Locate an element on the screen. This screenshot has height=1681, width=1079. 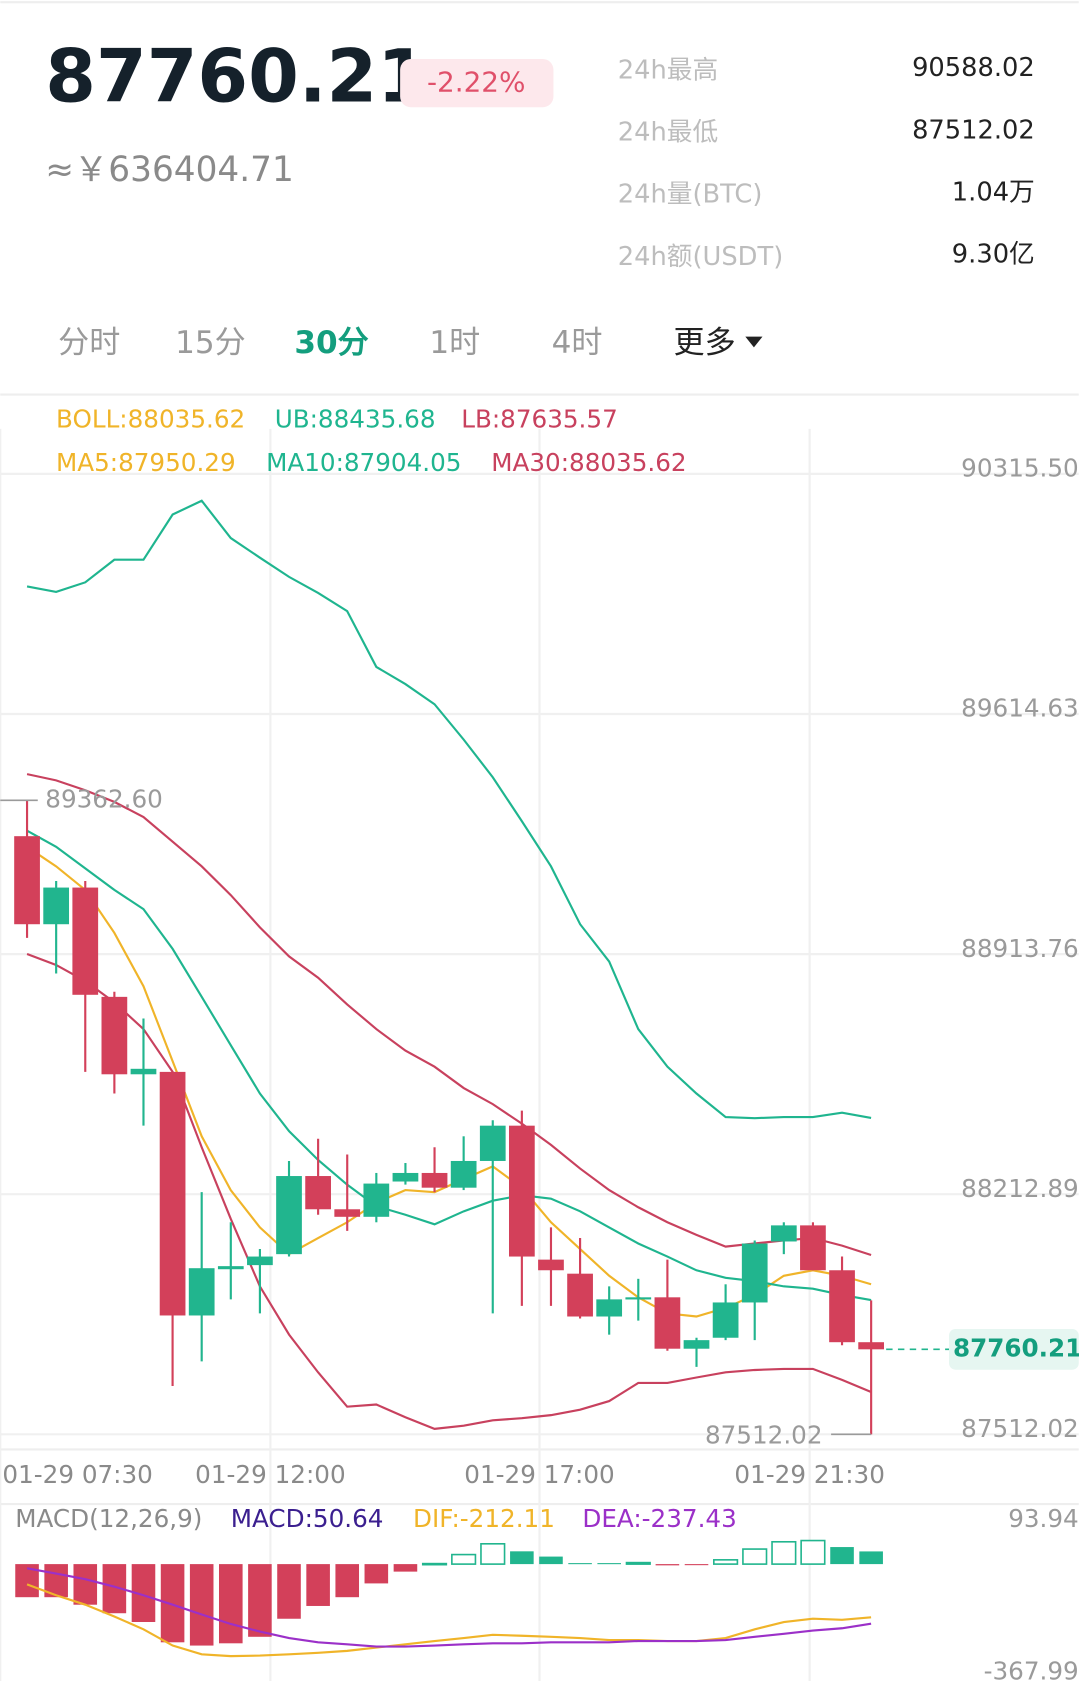
last-price-label: 87760.21 is located at coordinates (1016, 1347).